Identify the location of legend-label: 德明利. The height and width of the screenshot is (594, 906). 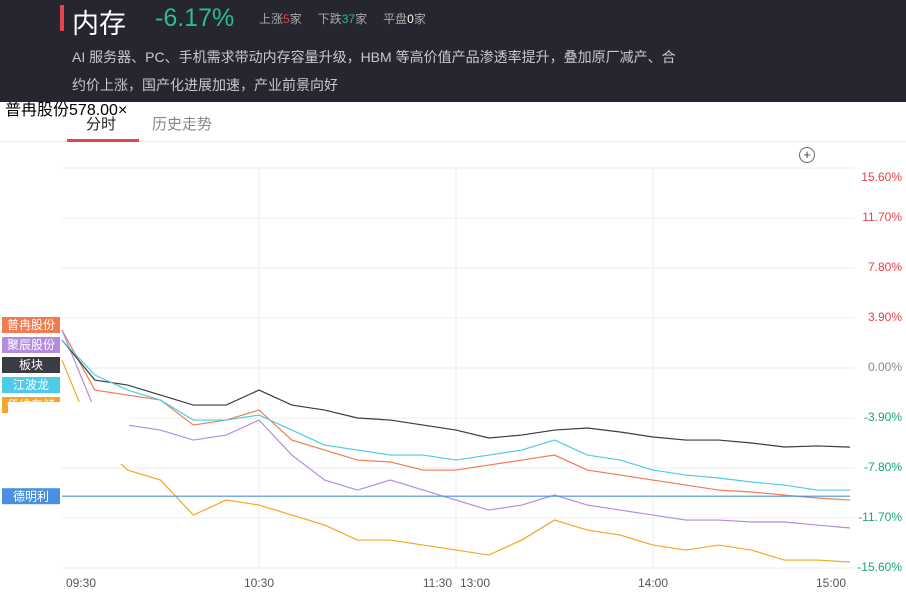
(31, 495).